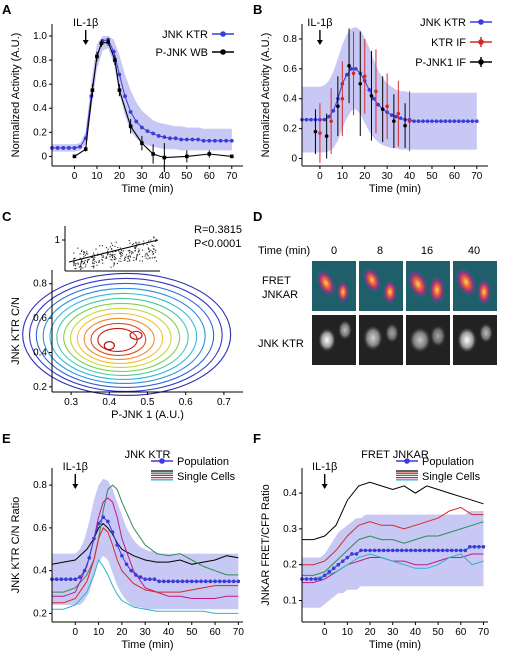 This screenshot has width=505, height=651. Describe the element at coordinates (120, 176) in the screenshot. I see `a-xtick-label: 20` at that location.